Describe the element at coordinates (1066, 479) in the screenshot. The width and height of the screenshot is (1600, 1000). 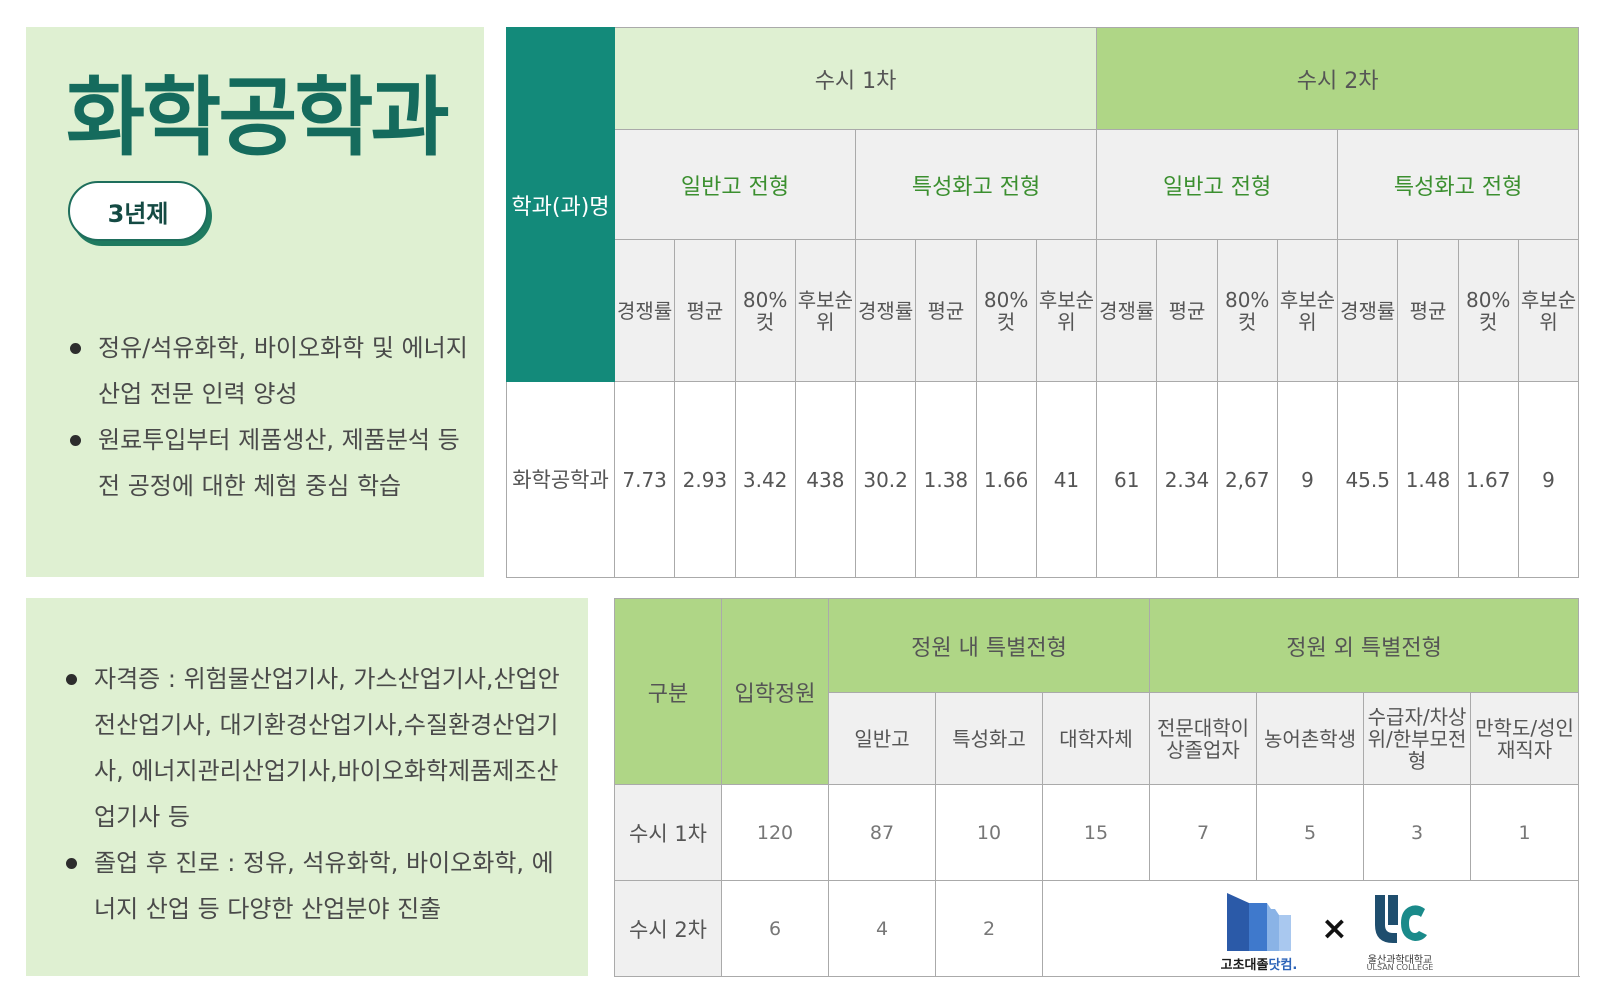
I see `table-cell: 41` at that location.